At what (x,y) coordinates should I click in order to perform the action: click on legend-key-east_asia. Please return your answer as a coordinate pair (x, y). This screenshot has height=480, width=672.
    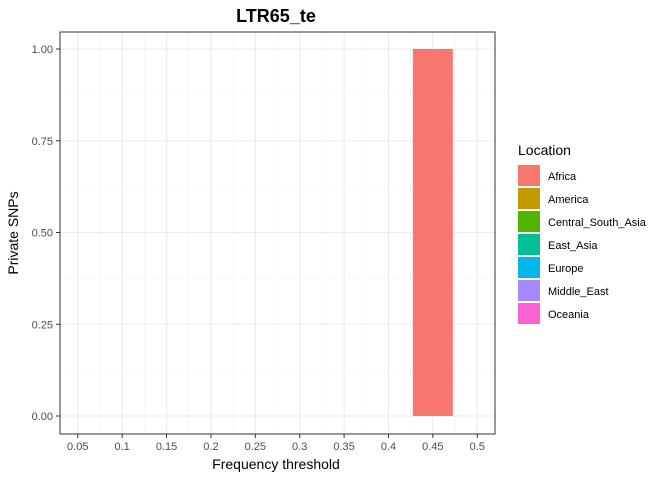
    Looking at the image, I should click on (529, 244).